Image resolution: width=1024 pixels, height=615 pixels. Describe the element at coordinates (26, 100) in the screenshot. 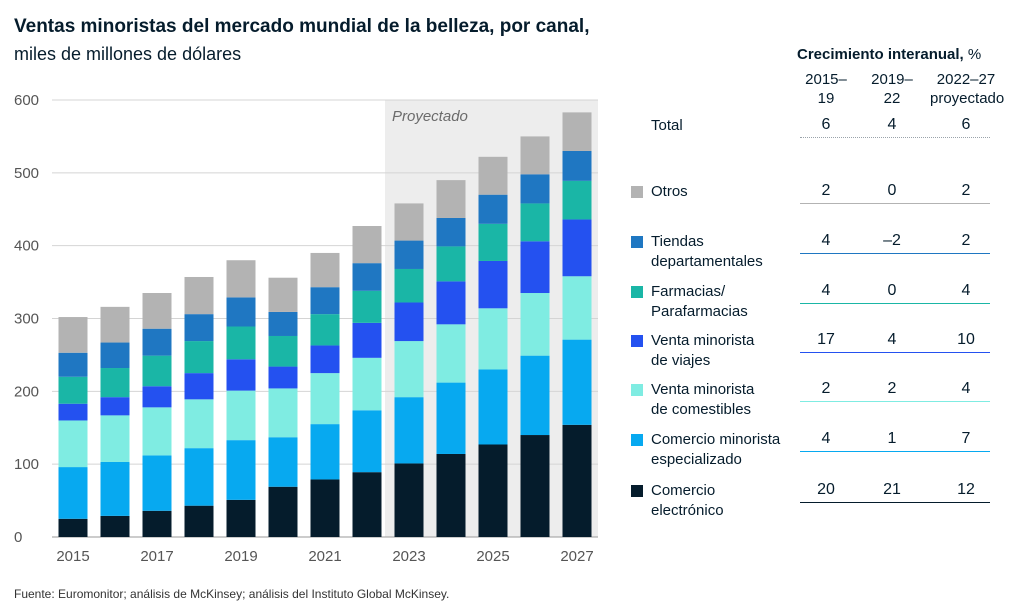

I see `y-tick-label: 600` at that location.